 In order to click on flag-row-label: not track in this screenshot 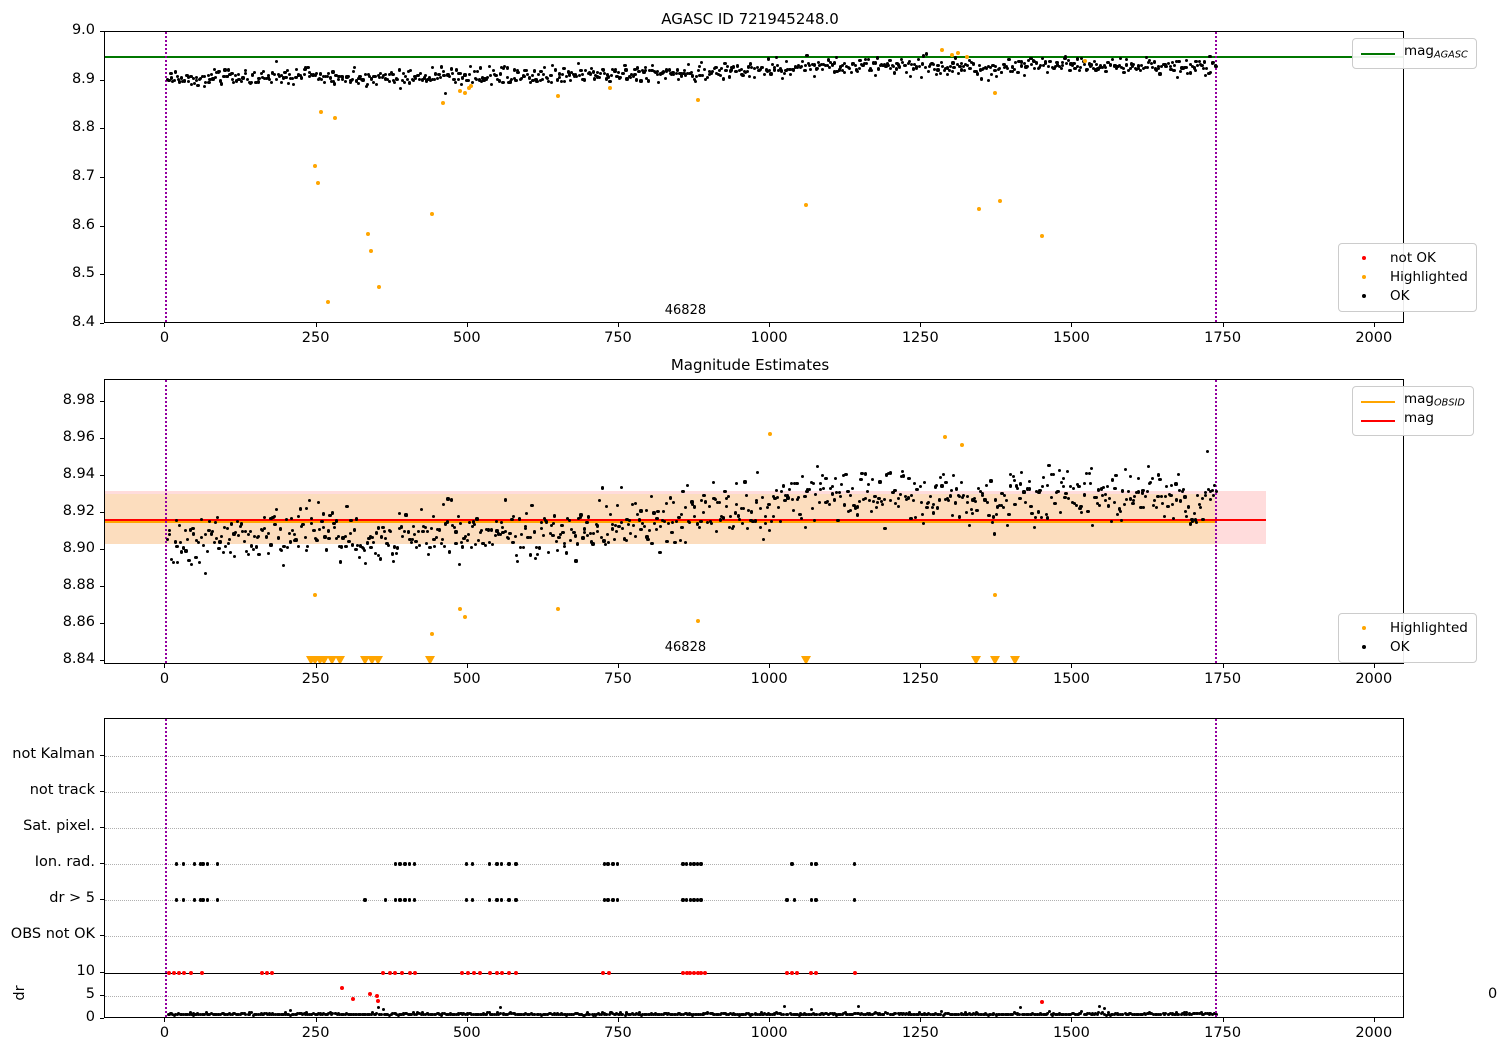, I will do `click(62, 790)`.